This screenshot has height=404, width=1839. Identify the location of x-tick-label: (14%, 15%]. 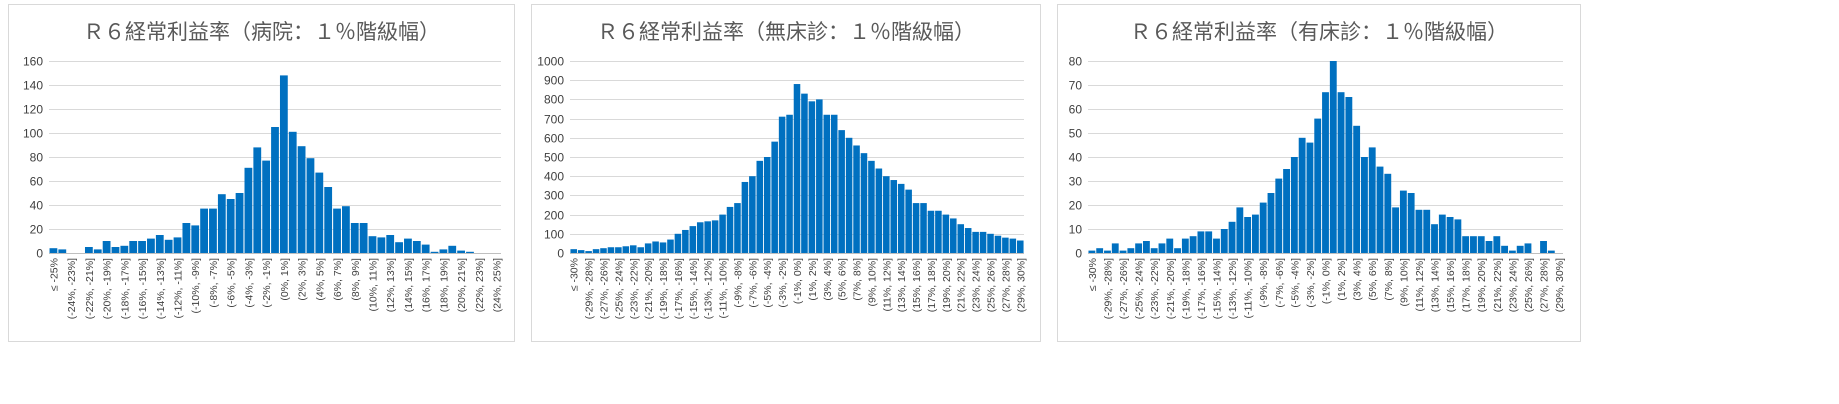
(409, 285).